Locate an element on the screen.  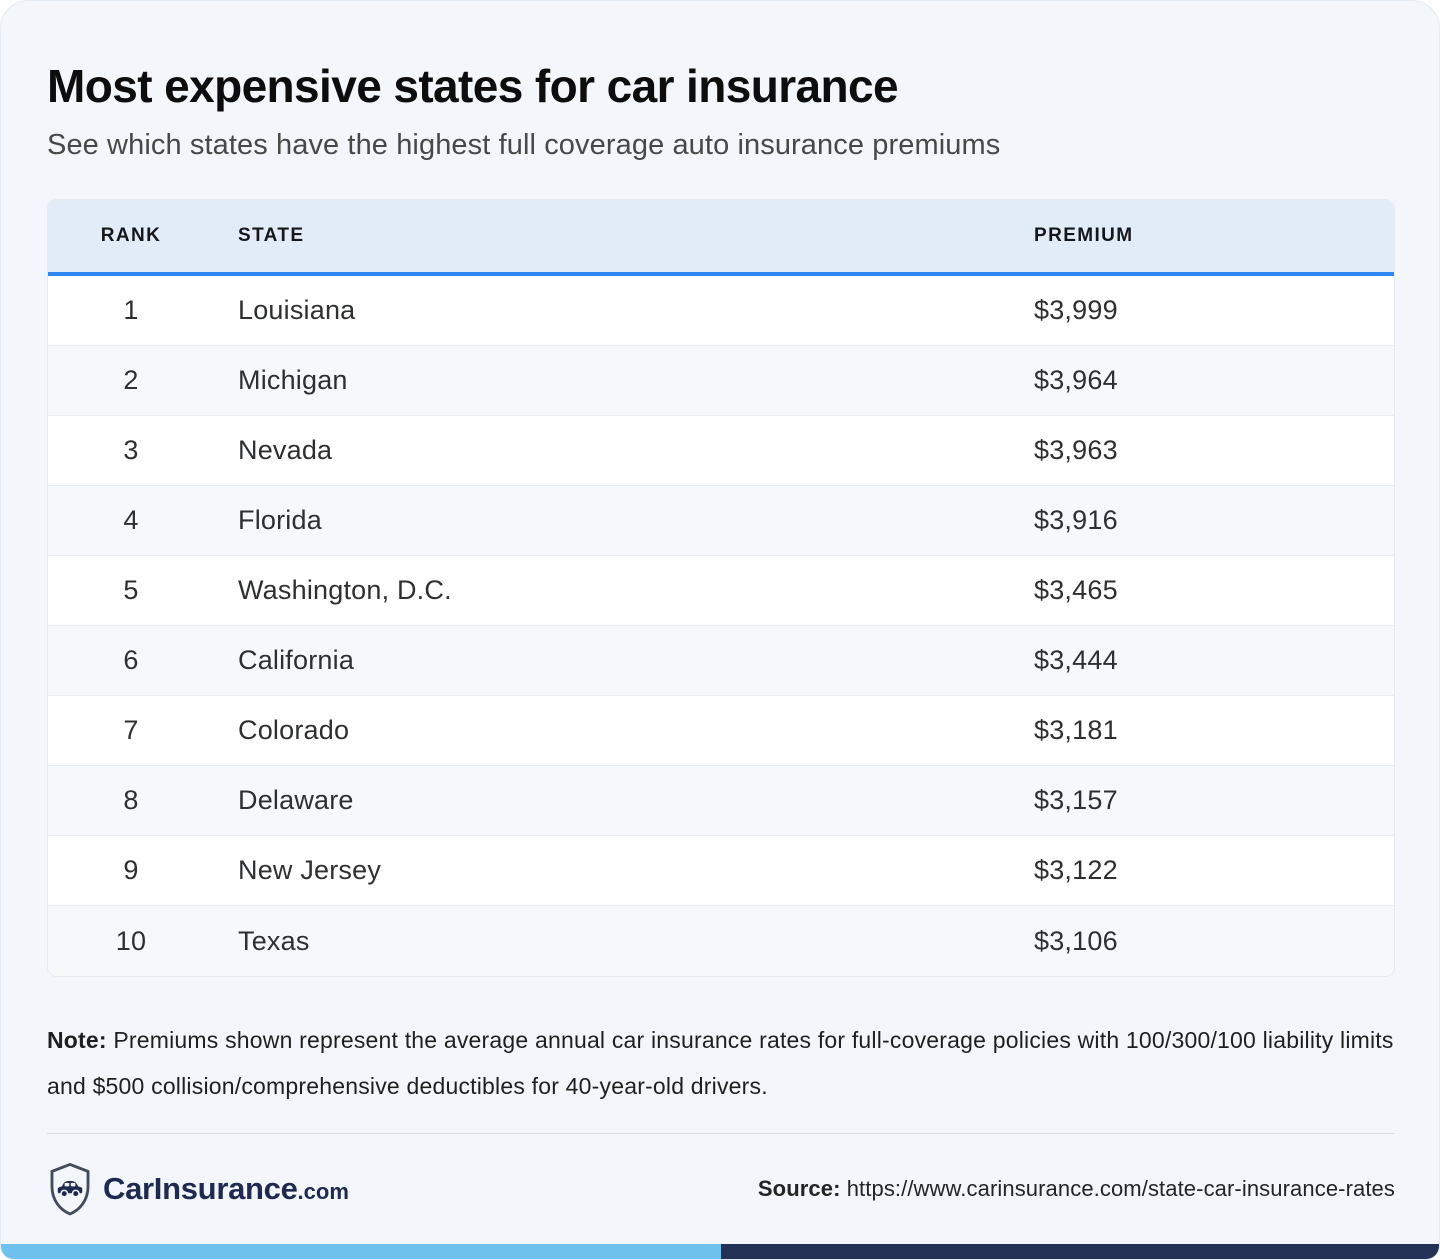
table-row: 5 Washington, D.C. $3,465 is located at coordinates (721, 591).